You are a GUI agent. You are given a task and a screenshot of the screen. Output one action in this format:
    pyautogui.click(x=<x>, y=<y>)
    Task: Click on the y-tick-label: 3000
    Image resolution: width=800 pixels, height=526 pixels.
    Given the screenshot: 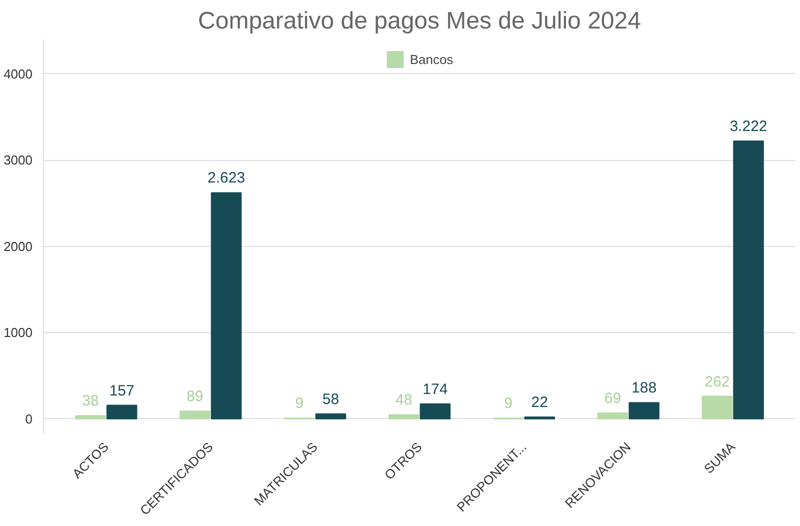 What is the action you would take?
    pyautogui.click(x=18, y=160)
    